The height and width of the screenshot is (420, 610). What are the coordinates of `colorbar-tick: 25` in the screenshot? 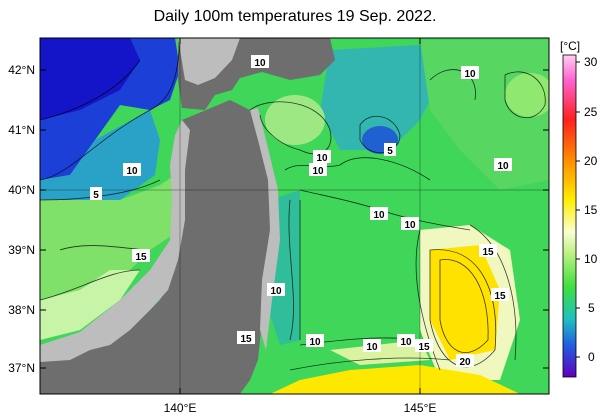 It's located at (591, 112).